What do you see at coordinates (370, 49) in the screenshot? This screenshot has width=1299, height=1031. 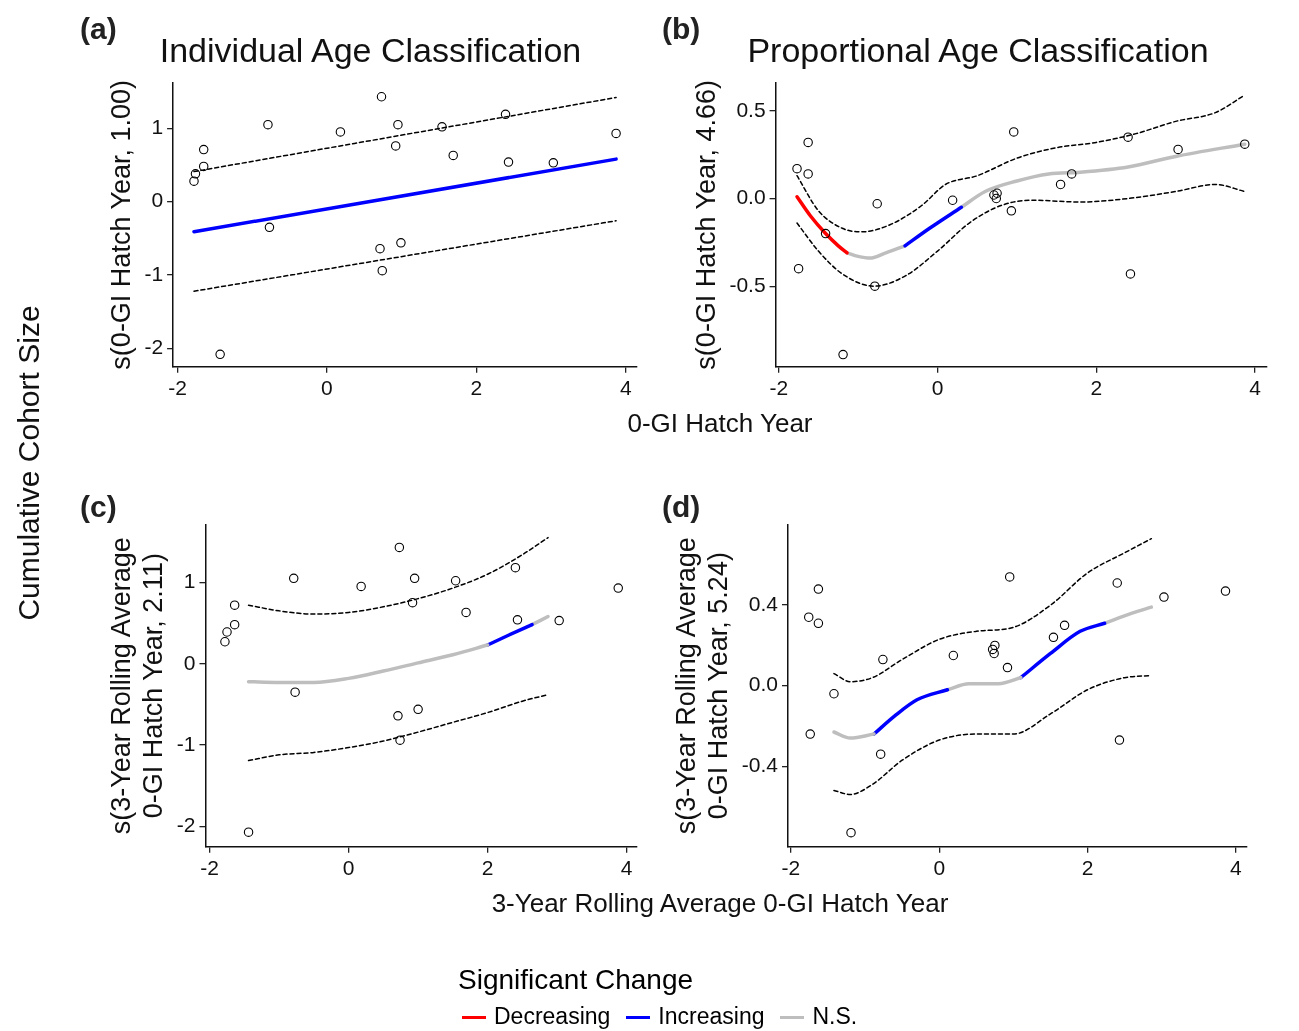 I see `chart-title: Individual Age Classification` at bounding box center [370, 49].